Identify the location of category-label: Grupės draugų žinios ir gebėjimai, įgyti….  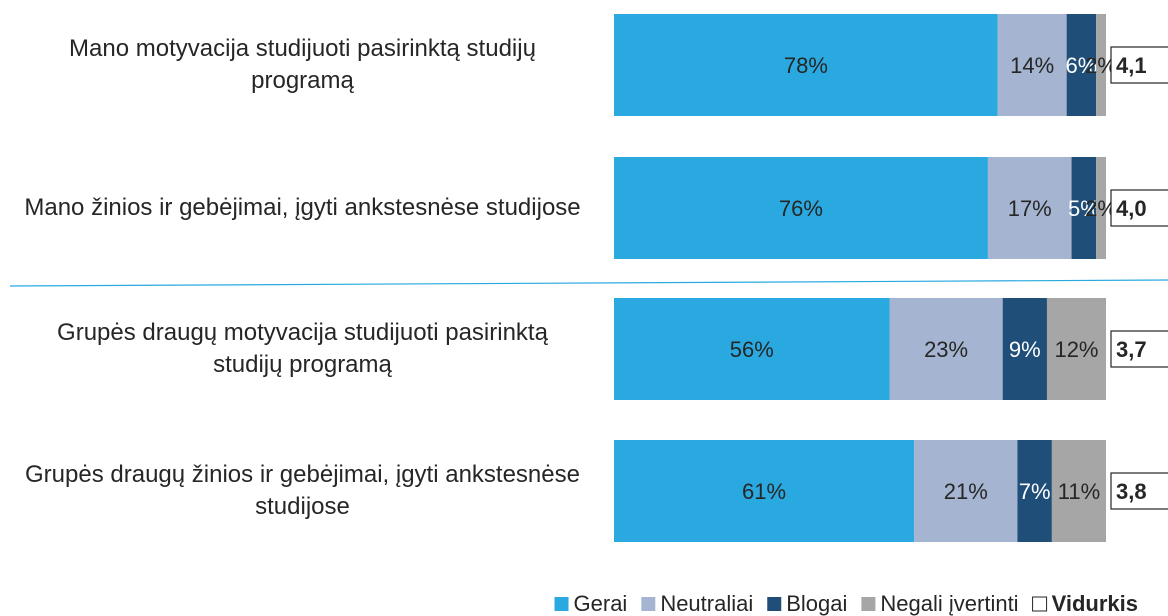
(302, 490).